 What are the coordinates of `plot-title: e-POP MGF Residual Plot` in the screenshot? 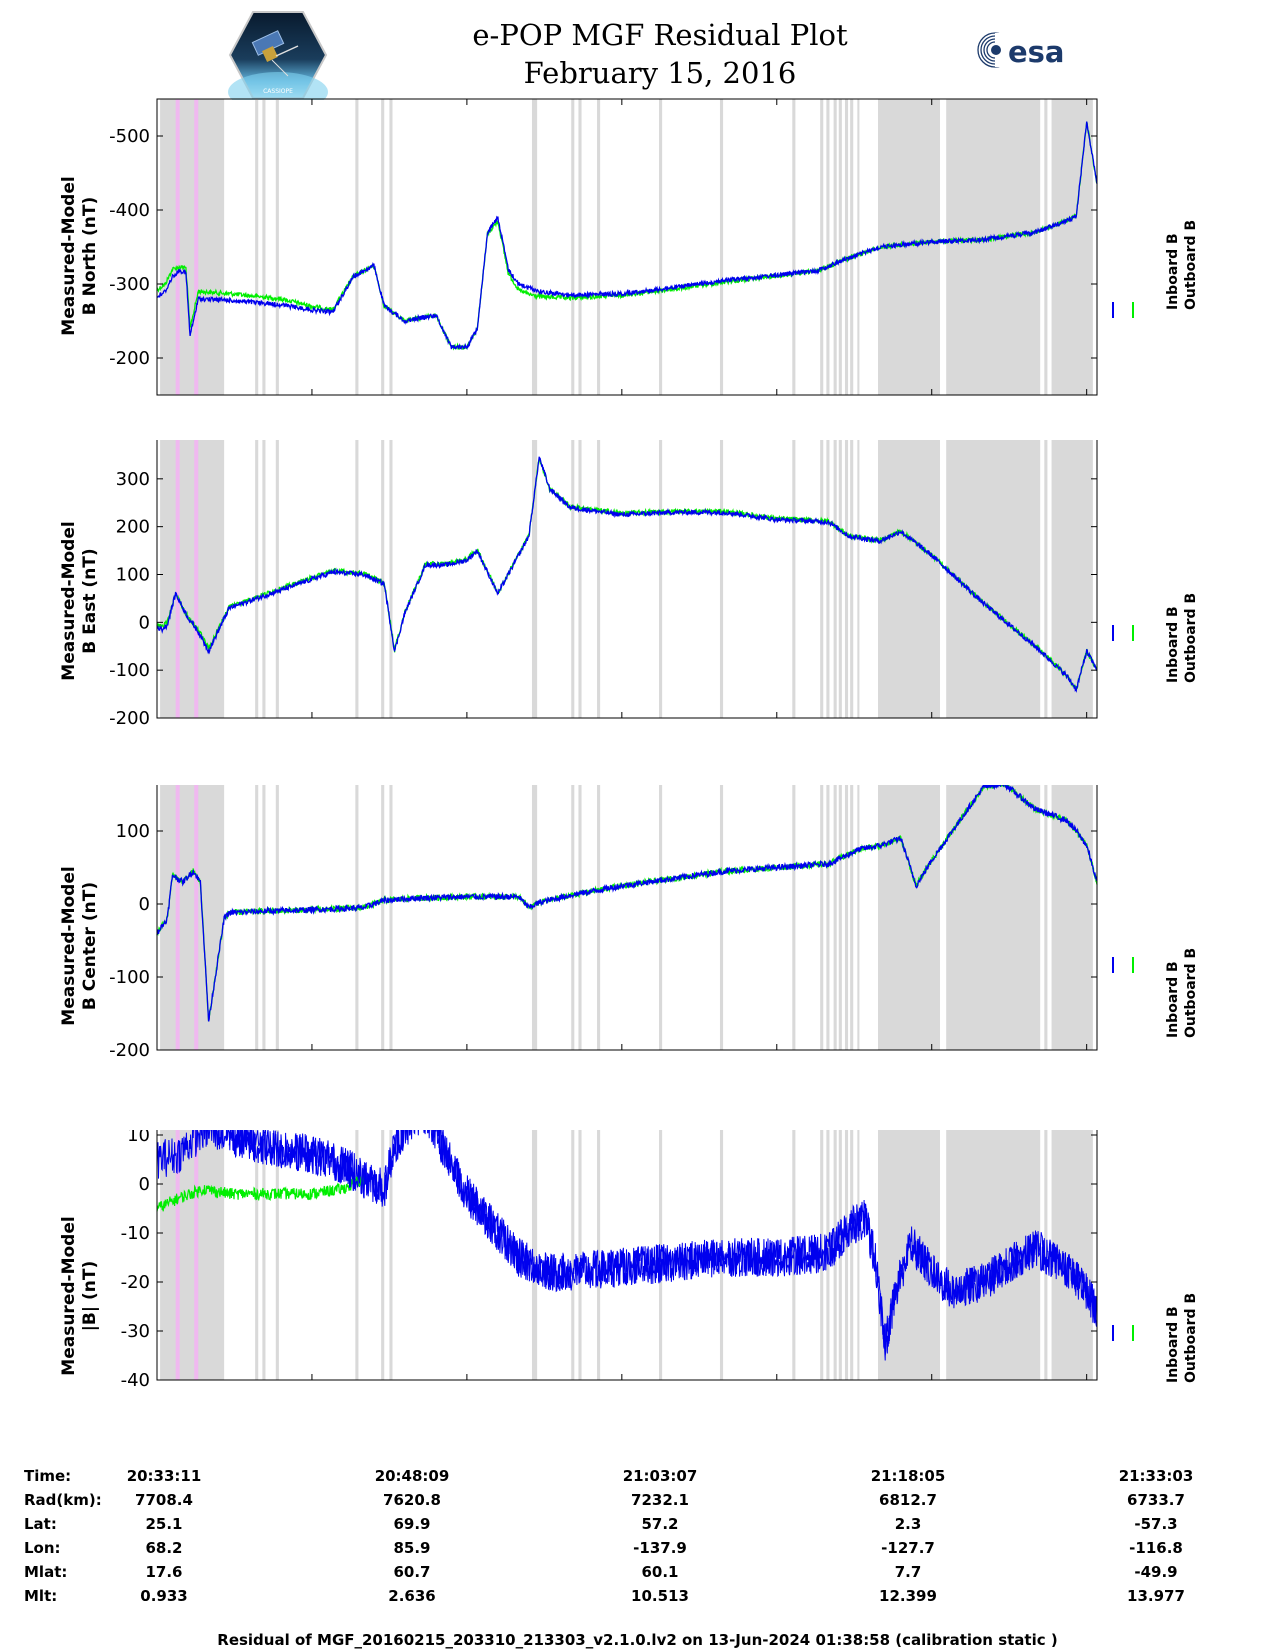 It's located at (660, 35).